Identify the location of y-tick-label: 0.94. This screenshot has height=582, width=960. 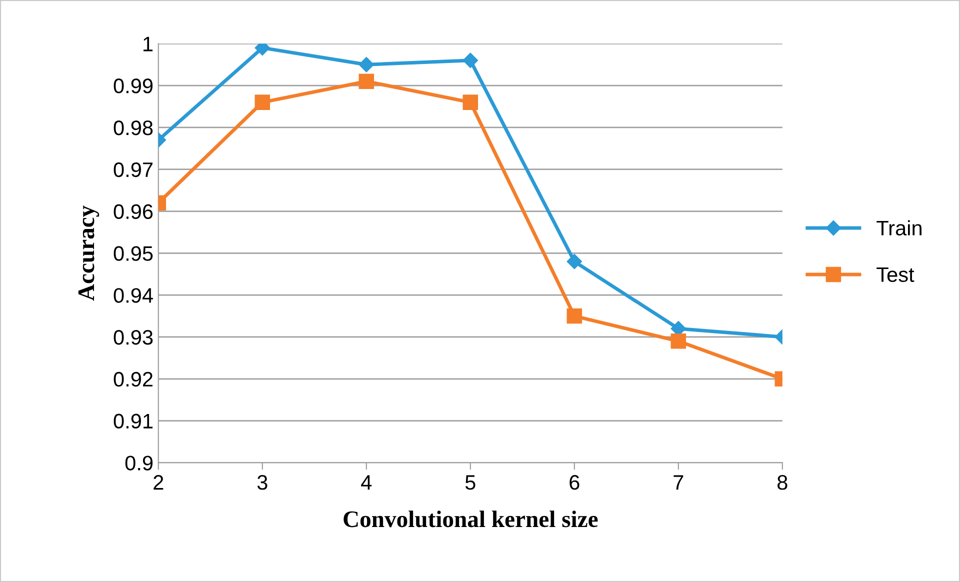
(133, 295).